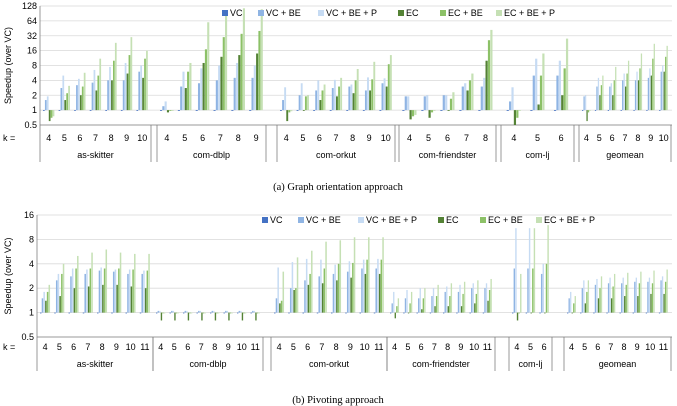 This screenshot has height=406, width=677. I want to click on legend-swatch, so click(261, 13).